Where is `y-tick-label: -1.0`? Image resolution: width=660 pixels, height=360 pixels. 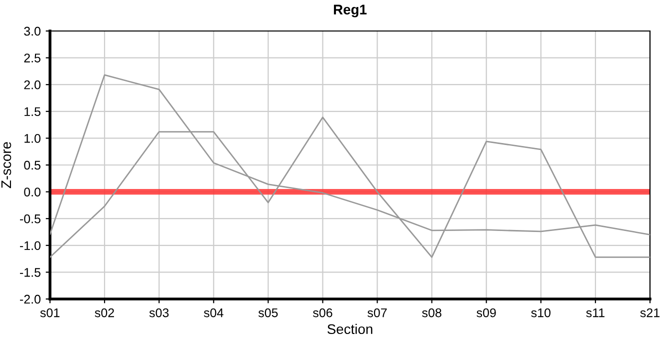
y-tick-label: -1.0 is located at coordinates (30, 245).